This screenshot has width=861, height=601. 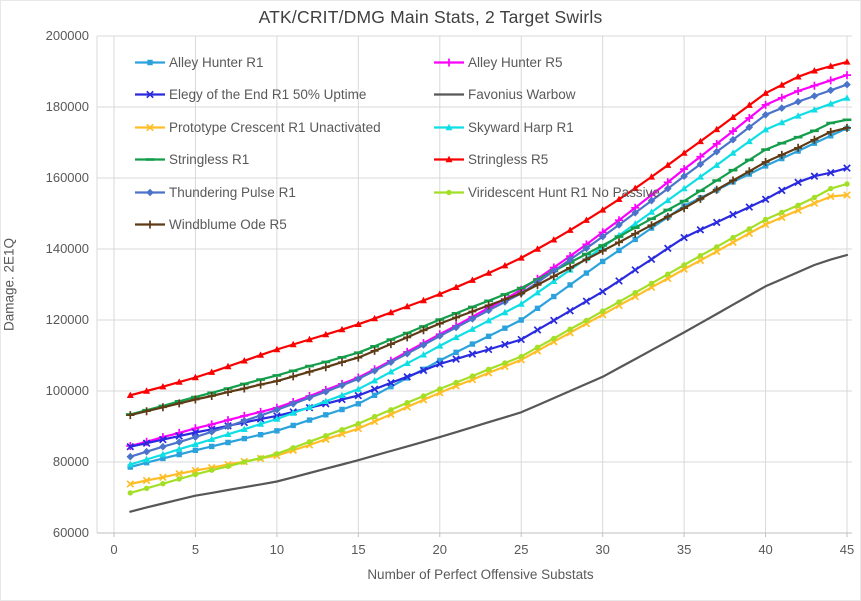 What do you see at coordinates (216, 62) in the screenshot?
I see `legend-label: Alley Hunter R1` at bounding box center [216, 62].